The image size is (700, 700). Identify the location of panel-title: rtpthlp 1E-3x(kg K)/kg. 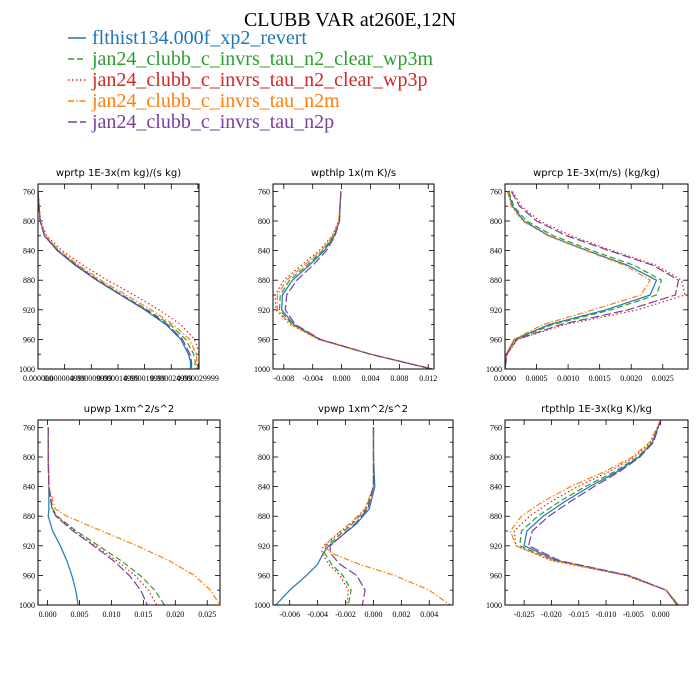
(596, 409).